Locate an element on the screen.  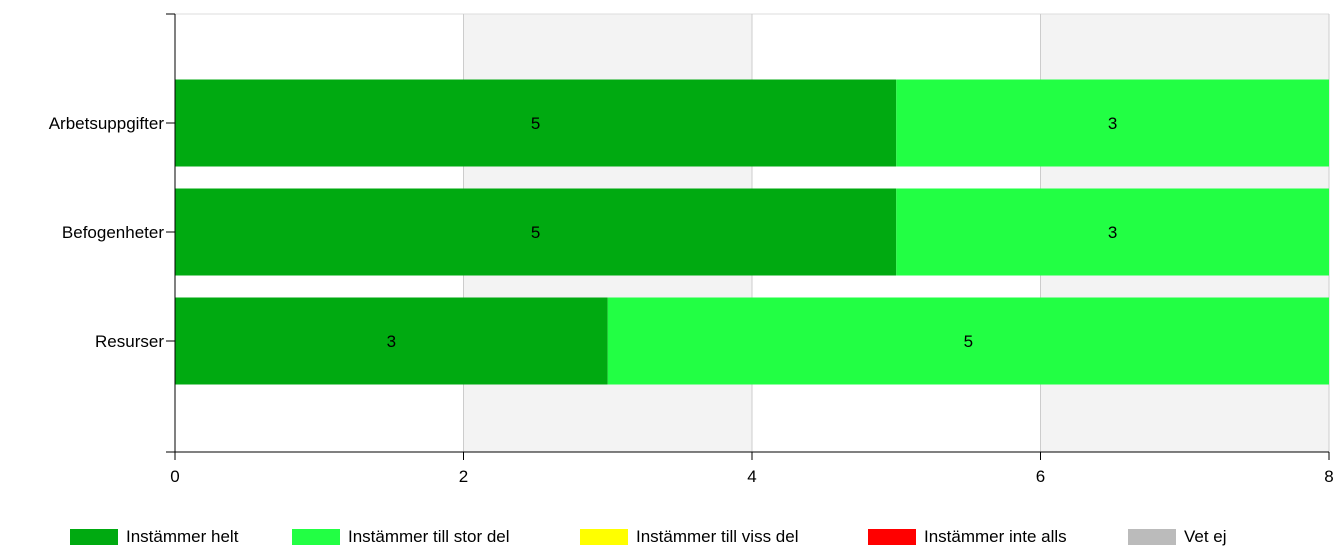
legend-item-instammer-till-stor-del: Instämmer till stor del is located at coordinates (401, 537).